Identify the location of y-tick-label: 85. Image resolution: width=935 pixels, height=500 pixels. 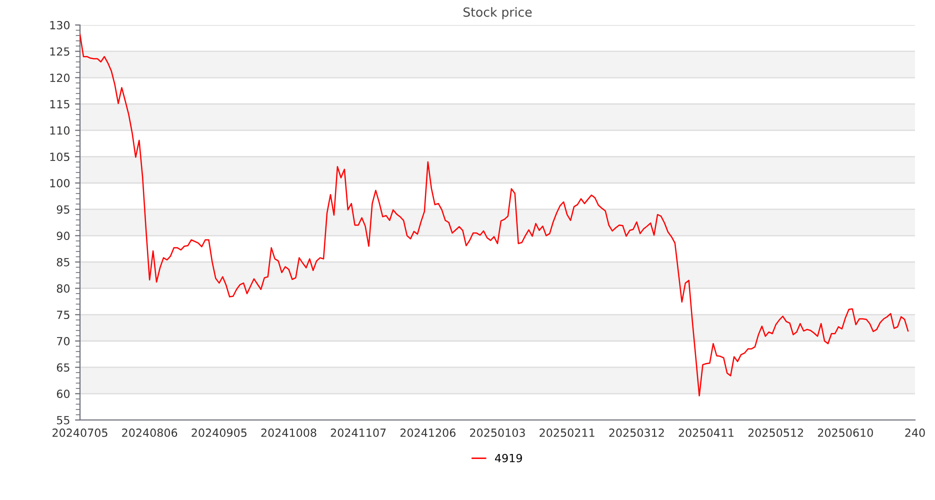
(63, 262).